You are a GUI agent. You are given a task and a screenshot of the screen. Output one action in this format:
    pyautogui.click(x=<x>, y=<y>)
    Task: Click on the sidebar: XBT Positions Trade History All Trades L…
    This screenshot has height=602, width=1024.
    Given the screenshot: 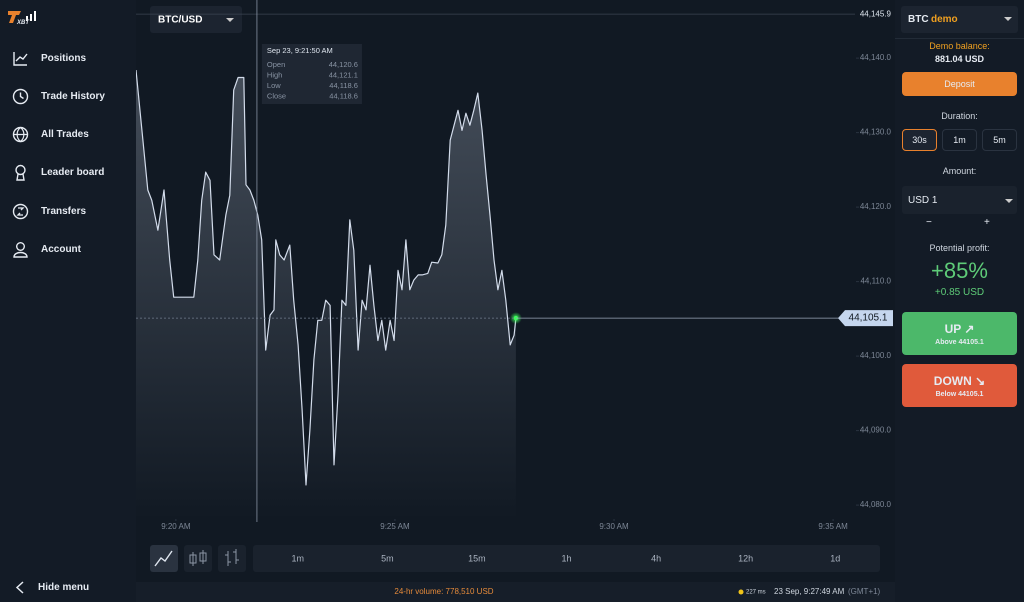 What is the action you would take?
    pyautogui.click(x=68, y=301)
    